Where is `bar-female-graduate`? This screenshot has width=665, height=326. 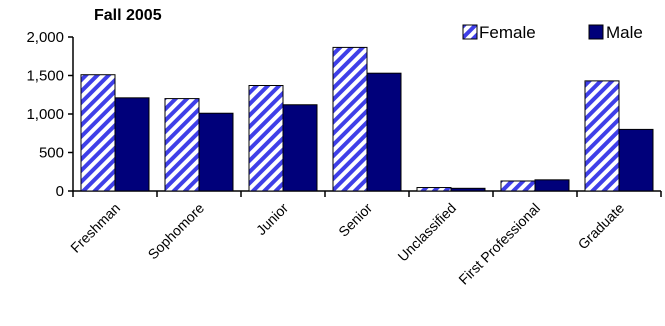
bar-female-graduate is located at coordinates (602, 136).